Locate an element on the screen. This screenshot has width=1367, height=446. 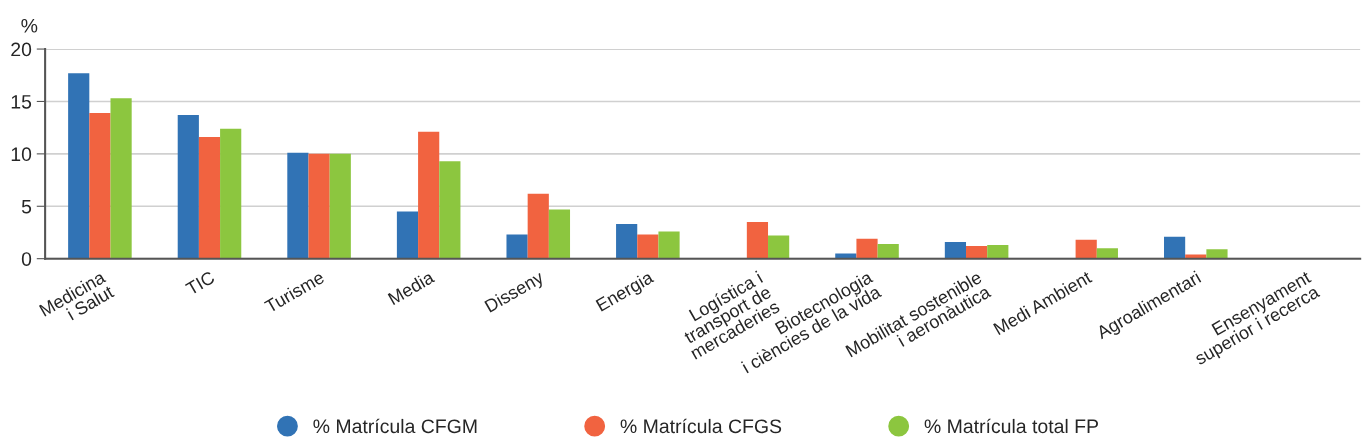
y-tick-label: 0 is located at coordinates (26, 259).